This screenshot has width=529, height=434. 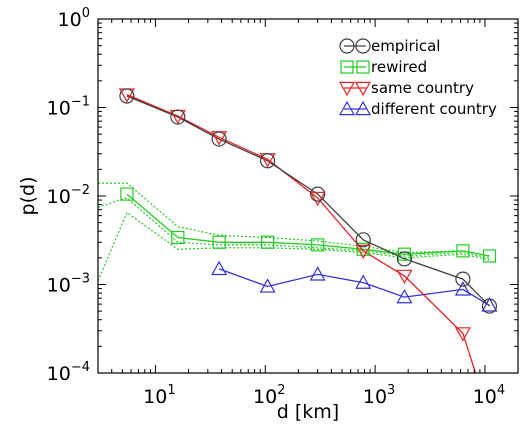 What do you see at coordinates (68, 284) in the screenshot?
I see `y-tick-label: 10⁻³` at bounding box center [68, 284].